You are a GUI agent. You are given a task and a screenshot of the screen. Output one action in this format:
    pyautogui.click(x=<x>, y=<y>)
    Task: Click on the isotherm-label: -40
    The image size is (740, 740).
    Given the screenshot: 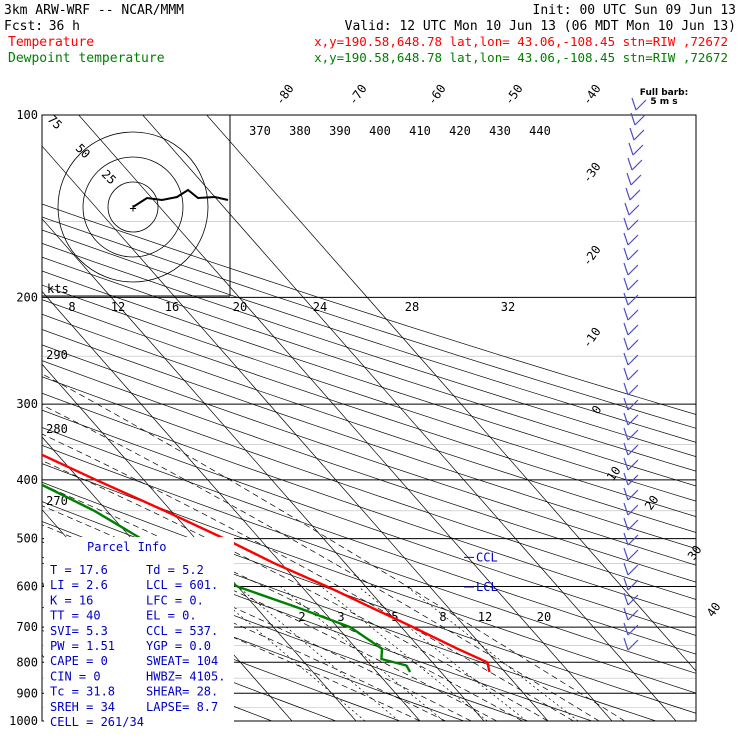 What is the action you would take?
    pyautogui.click(x=592, y=95)
    